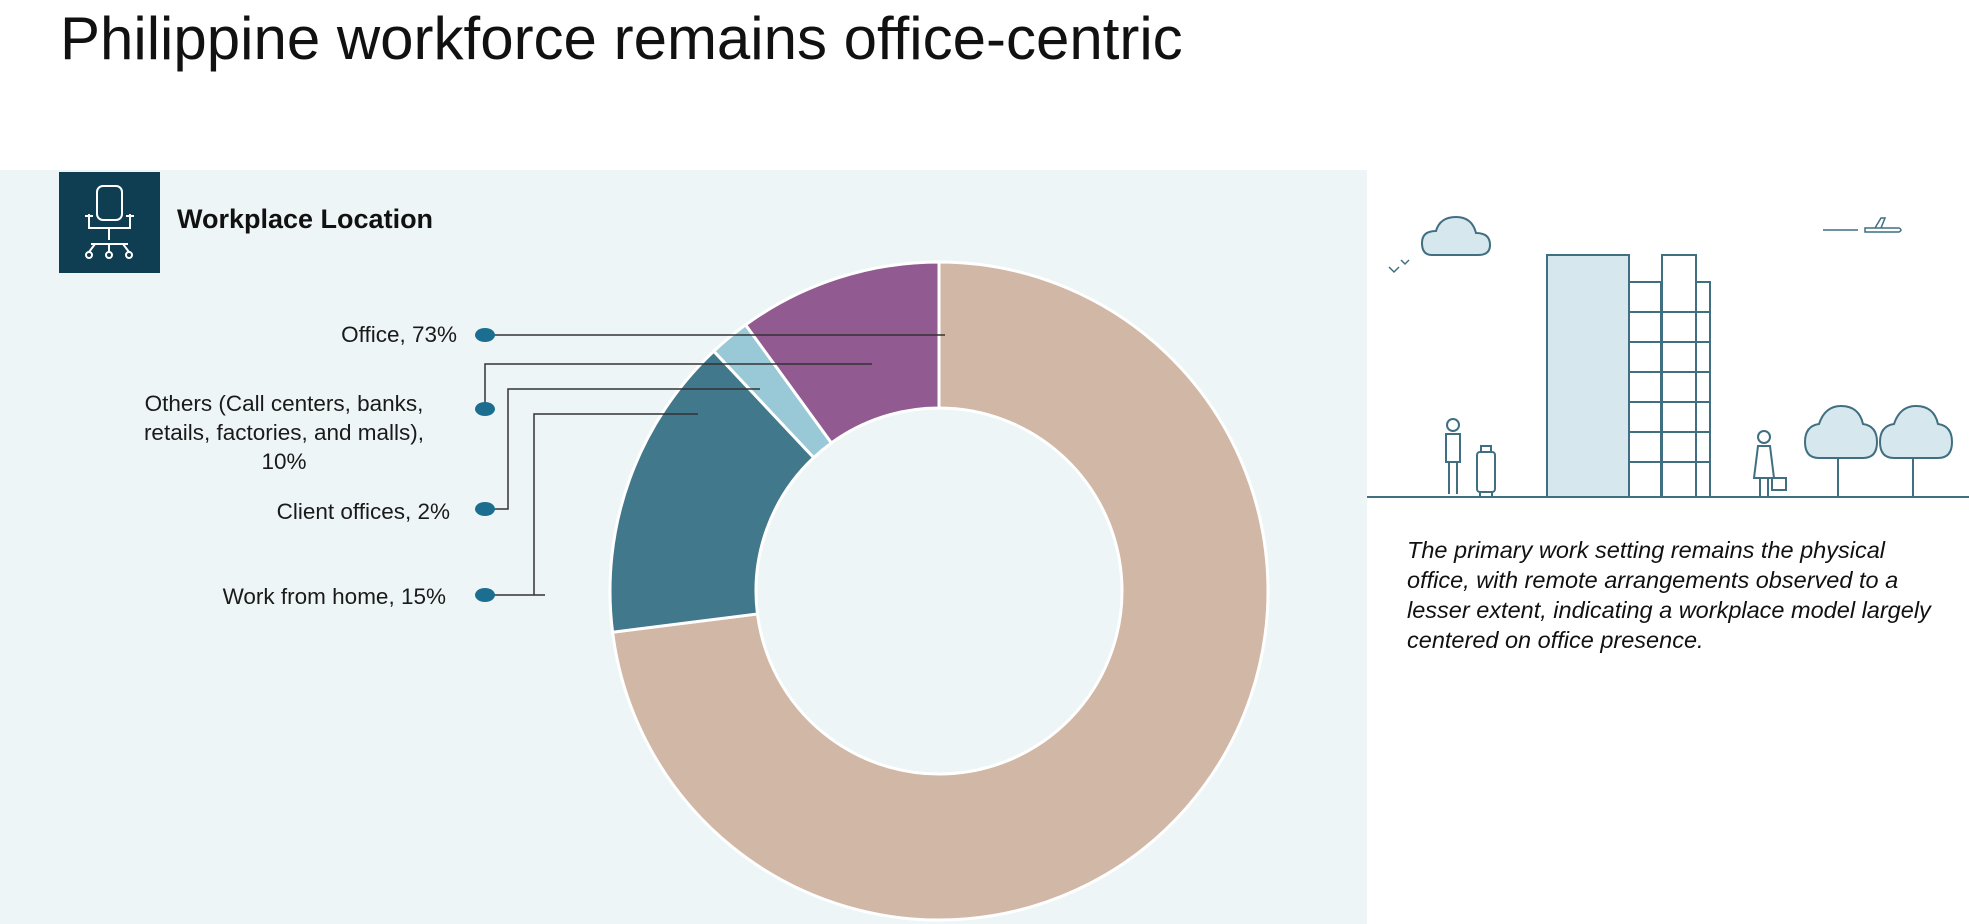  What do you see at coordinates (485, 409) in the screenshot?
I see `marker-others` at bounding box center [485, 409].